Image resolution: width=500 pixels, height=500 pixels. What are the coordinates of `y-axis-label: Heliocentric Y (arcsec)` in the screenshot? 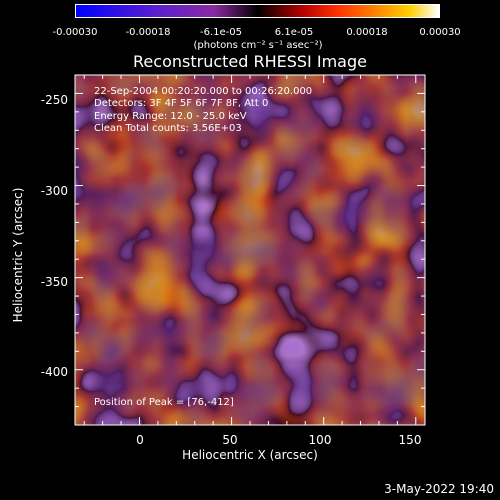 It's located at (18, 255).